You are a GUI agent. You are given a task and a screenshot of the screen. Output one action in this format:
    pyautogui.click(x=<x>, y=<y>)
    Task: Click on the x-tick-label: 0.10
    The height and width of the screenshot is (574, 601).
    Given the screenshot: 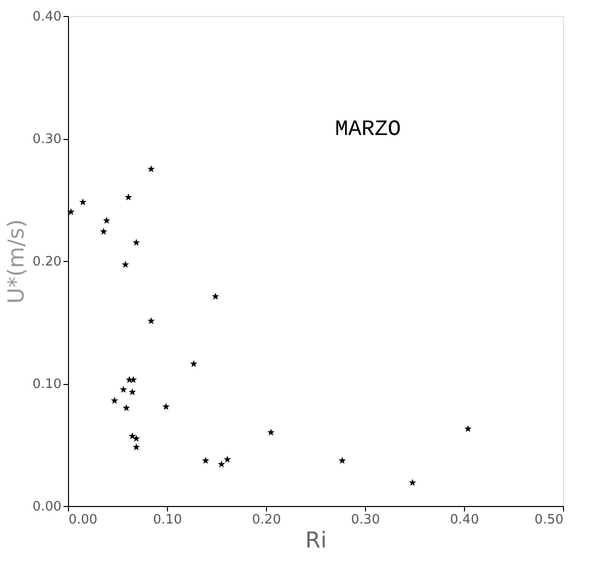 What is the action you would take?
    pyautogui.click(x=167, y=520)
    